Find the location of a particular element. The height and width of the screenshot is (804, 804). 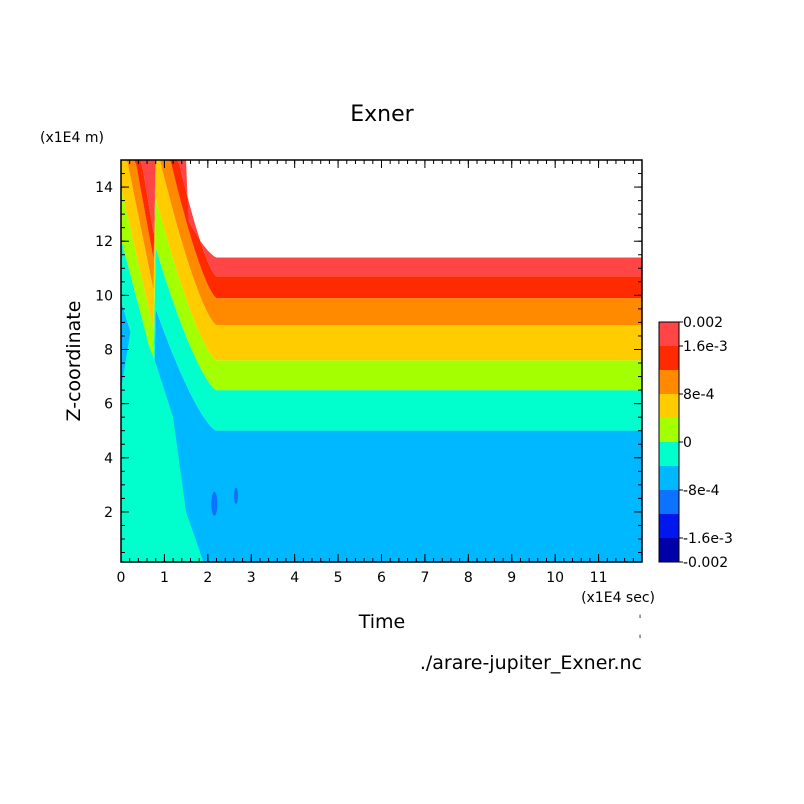

colorbar-label: -8e-4 is located at coordinates (701, 491).